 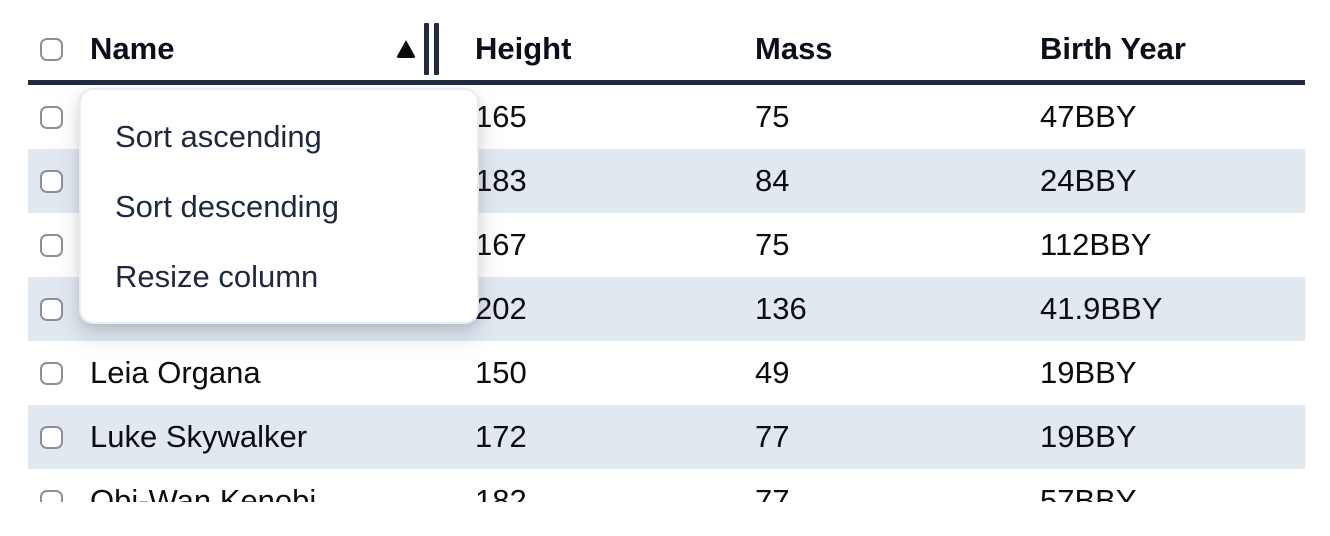 What do you see at coordinates (265, 40) in the screenshot?
I see `column-header-name: Name` at bounding box center [265, 40].